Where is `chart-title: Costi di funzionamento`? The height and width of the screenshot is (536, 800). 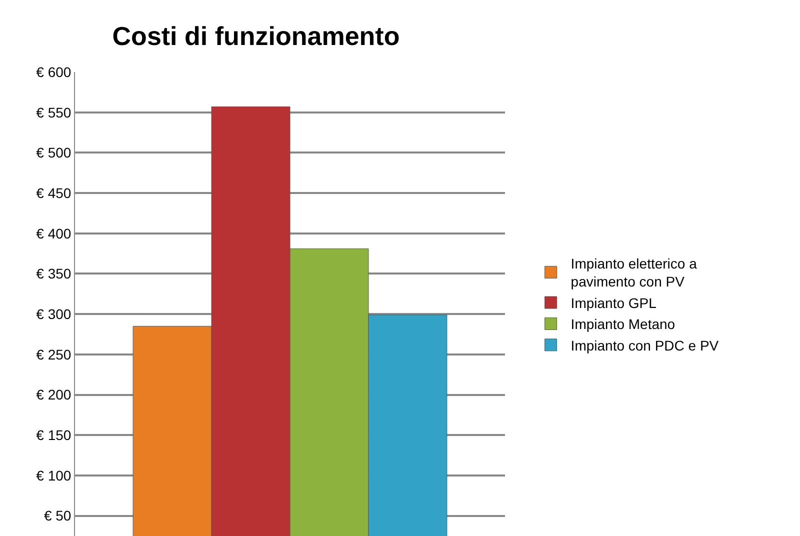 chart-title: Costi di funzionamento is located at coordinates (256, 36).